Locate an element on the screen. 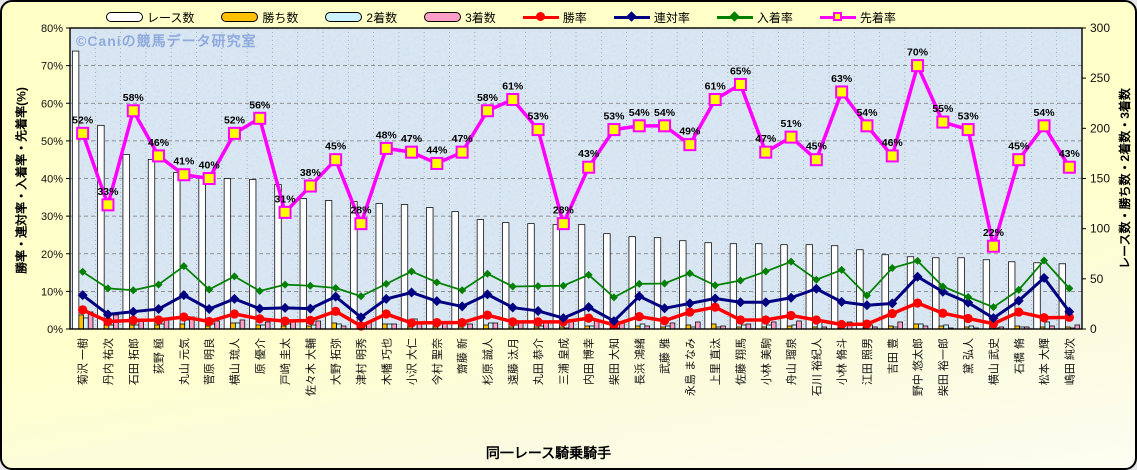 Image resolution: width=1137 pixels, height=470 pixels. value-label: 58% is located at coordinates (488, 98).